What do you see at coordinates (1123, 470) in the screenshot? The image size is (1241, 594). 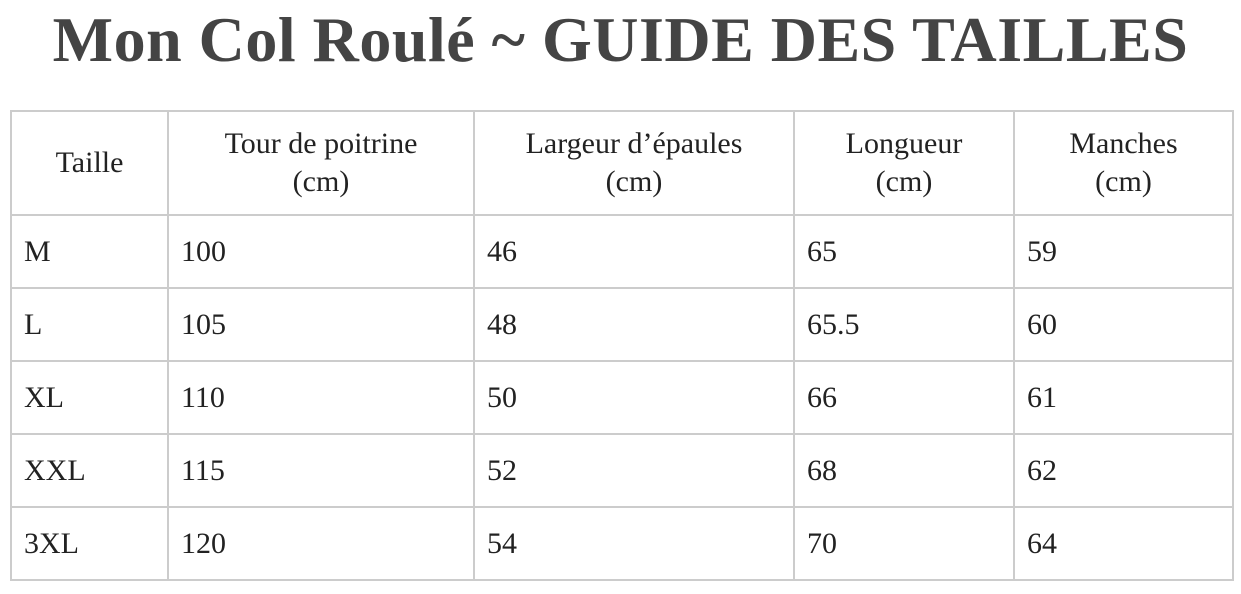 I see `table-cell: 62` at bounding box center [1123, 470].